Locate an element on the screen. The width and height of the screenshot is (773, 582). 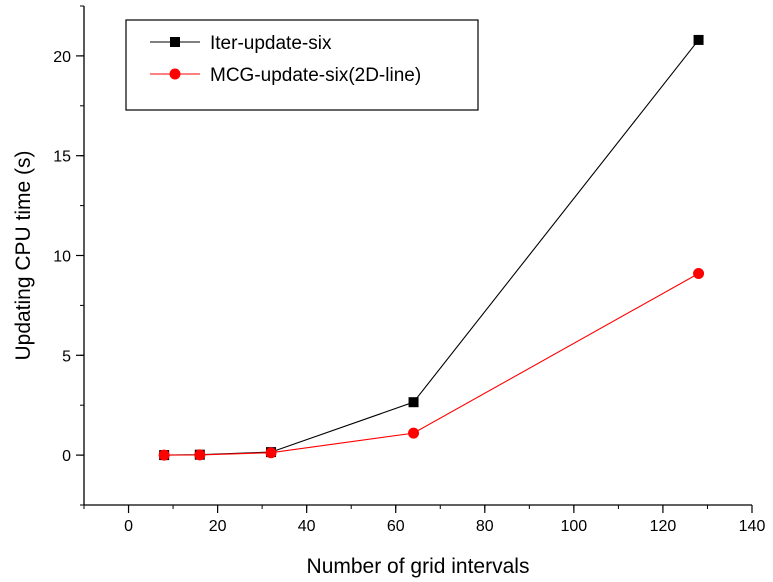
y-tick-label: 20 is located at coordinates (62, 57).